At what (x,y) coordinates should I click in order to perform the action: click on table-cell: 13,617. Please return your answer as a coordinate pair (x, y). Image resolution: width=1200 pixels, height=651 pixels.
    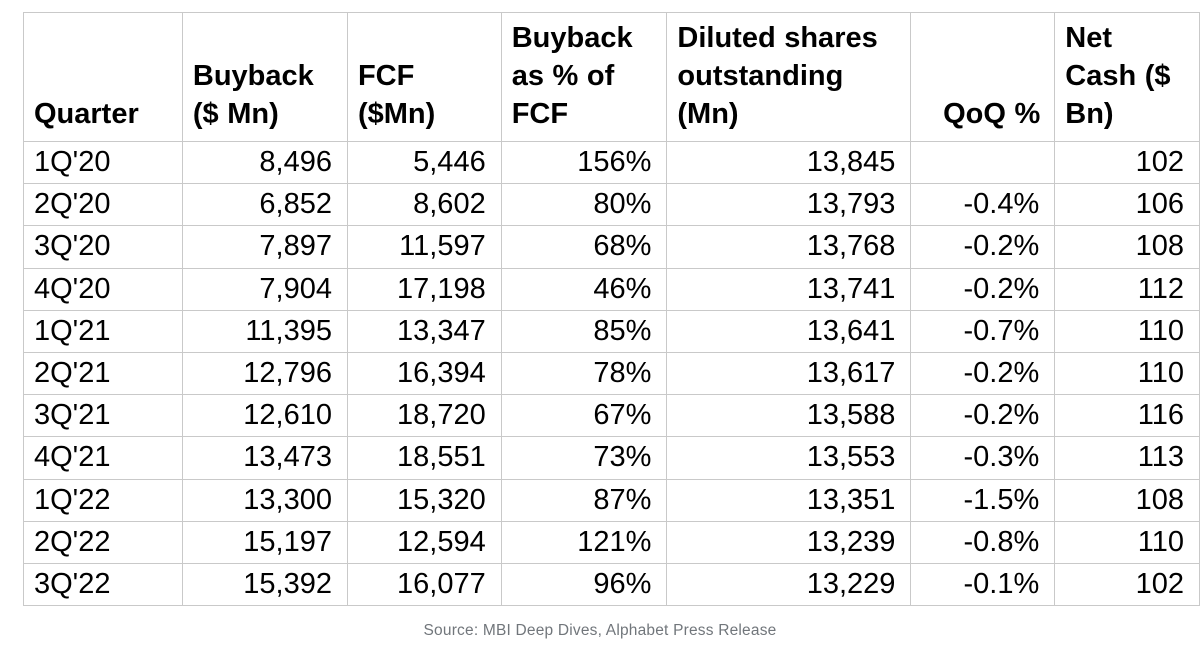
    Looking at the image, I should click on (789, 373).